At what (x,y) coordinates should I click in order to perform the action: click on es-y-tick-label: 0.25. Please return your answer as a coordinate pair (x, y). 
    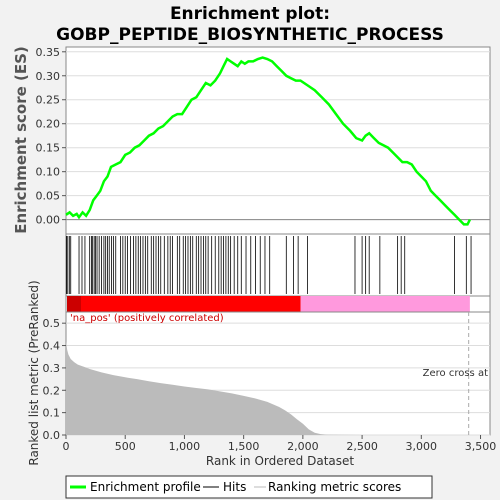
    Looking at the image, I should click on (48, 100).